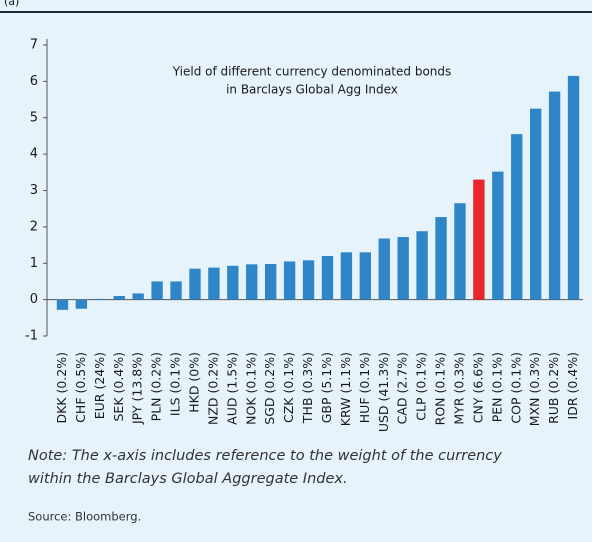  What do you see at coordinates (515, 388) in the screenshot?
I see `x-tick-label: COP (0.1%)` at bounding box center [515, 388].